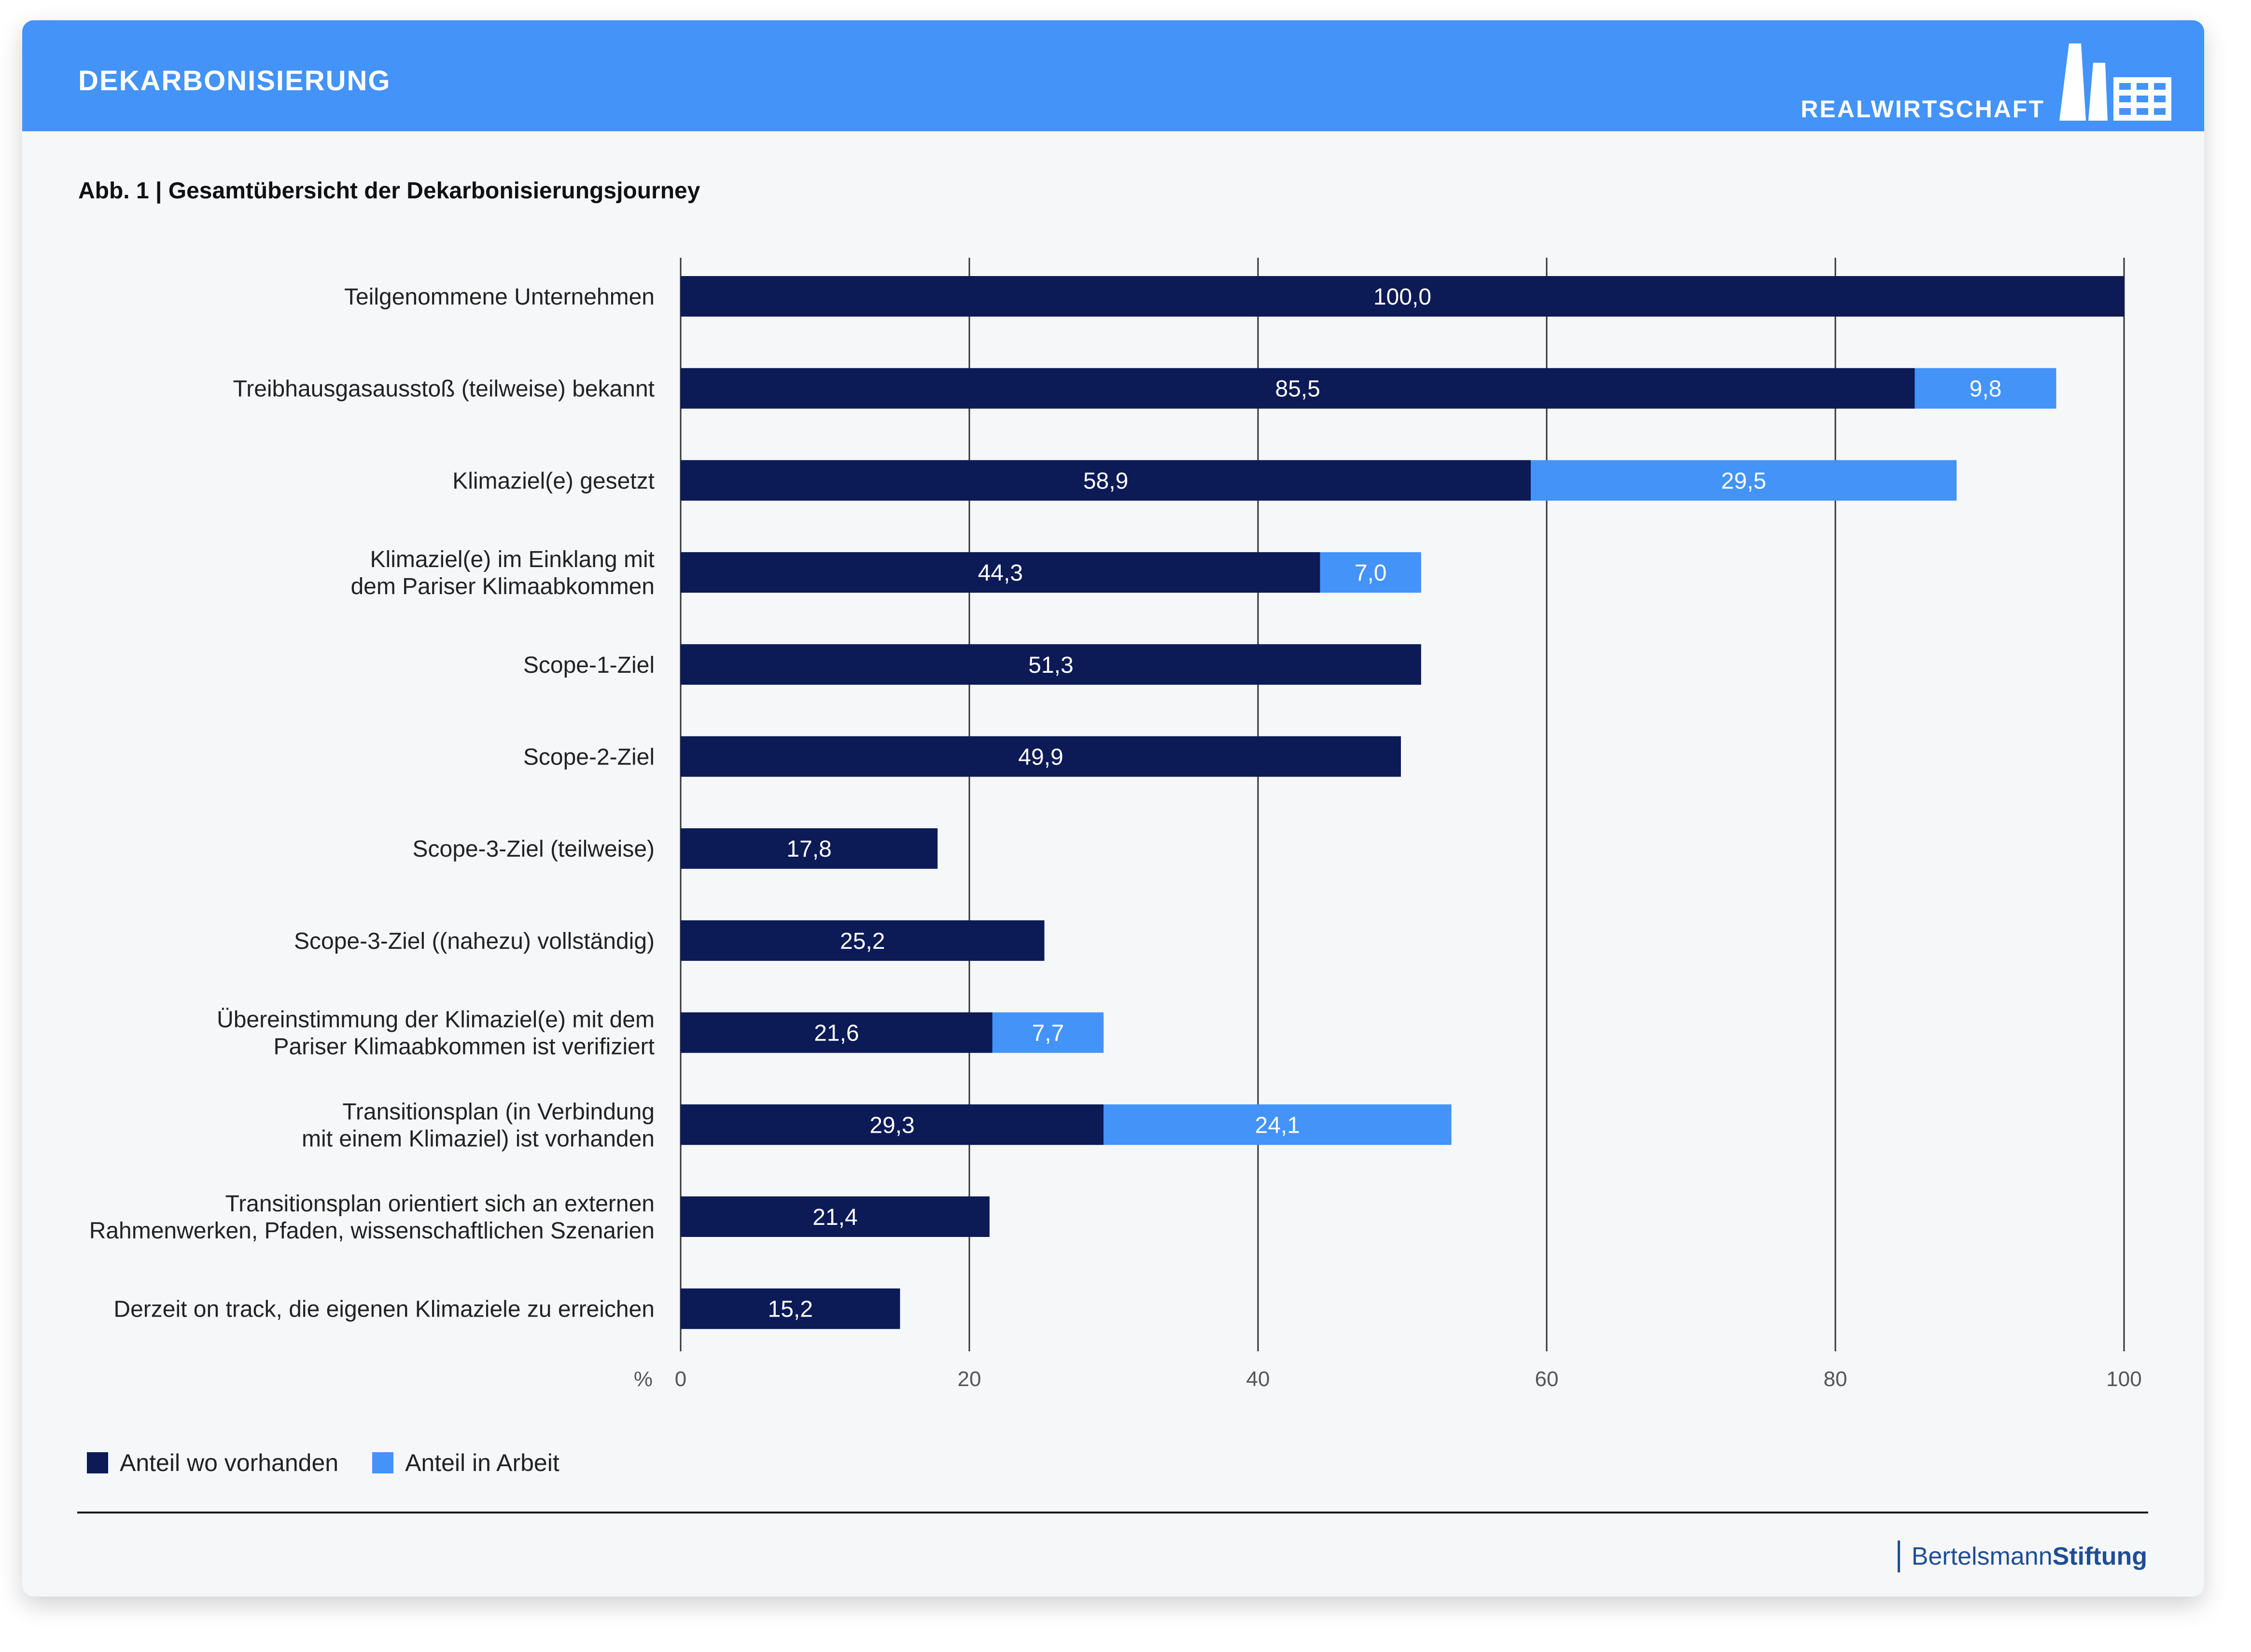  I want to click on data-label-in-progress: 29,5, so click(1744, 481).